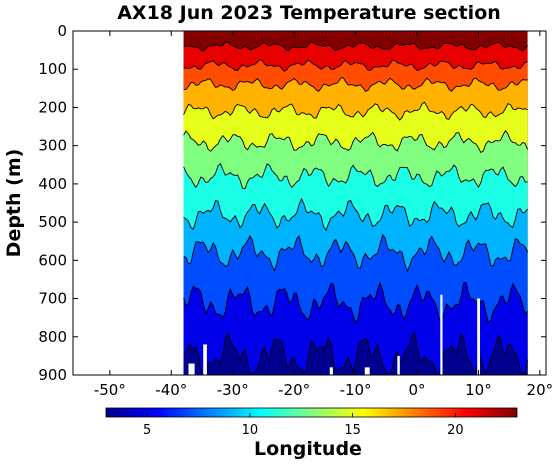 This screenshot has width=553, height=465. What do you see at coordinates (52, 299) in the screenshot?
I see `y-tick-label: 700` at bounding box center [52, 299].